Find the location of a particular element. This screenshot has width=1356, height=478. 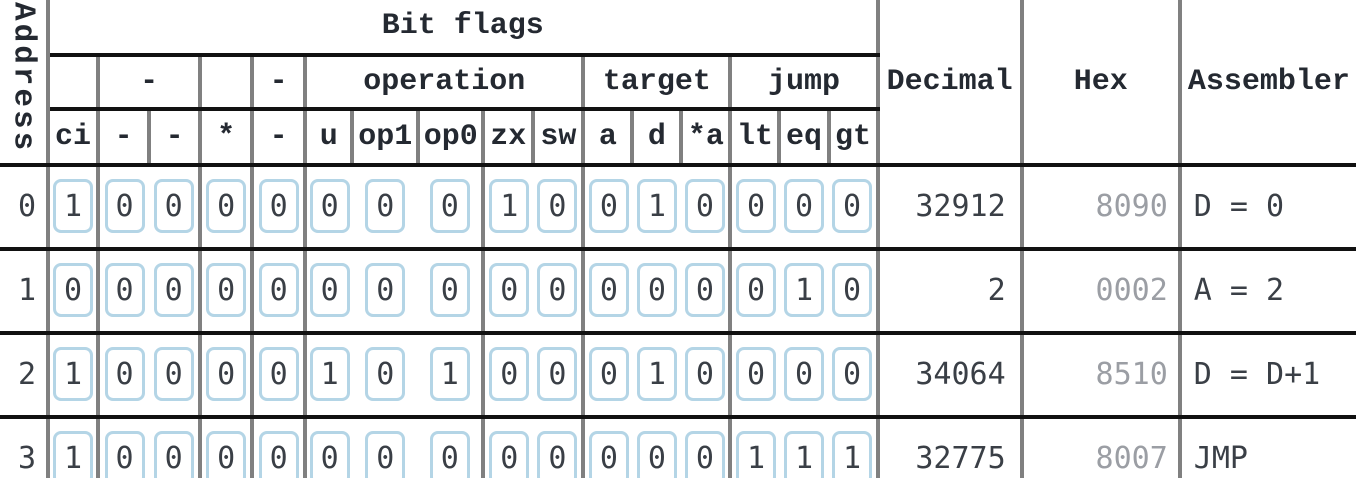

bit-box-op0: 1 is located at coordinates (449, 374).